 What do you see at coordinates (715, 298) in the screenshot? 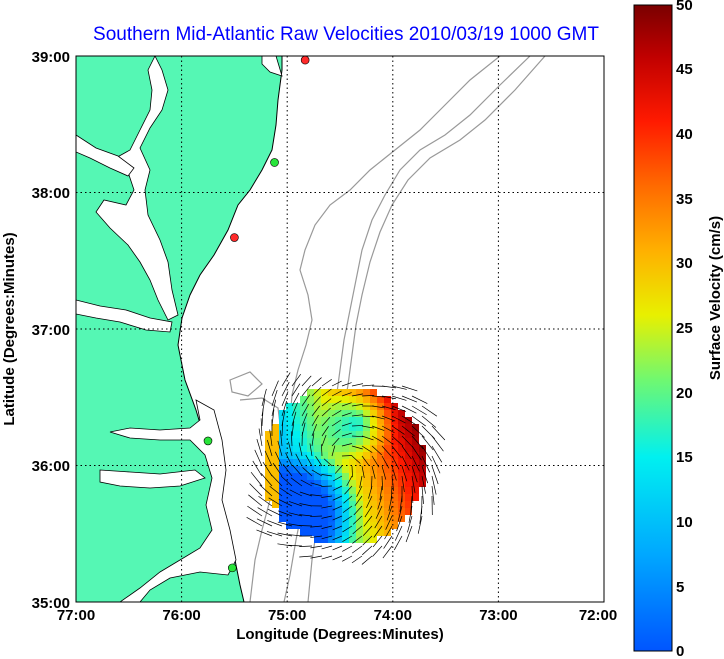
I see `colorbar-label: Surface Velocity (cm/s)` at bounding box center [715, 298].